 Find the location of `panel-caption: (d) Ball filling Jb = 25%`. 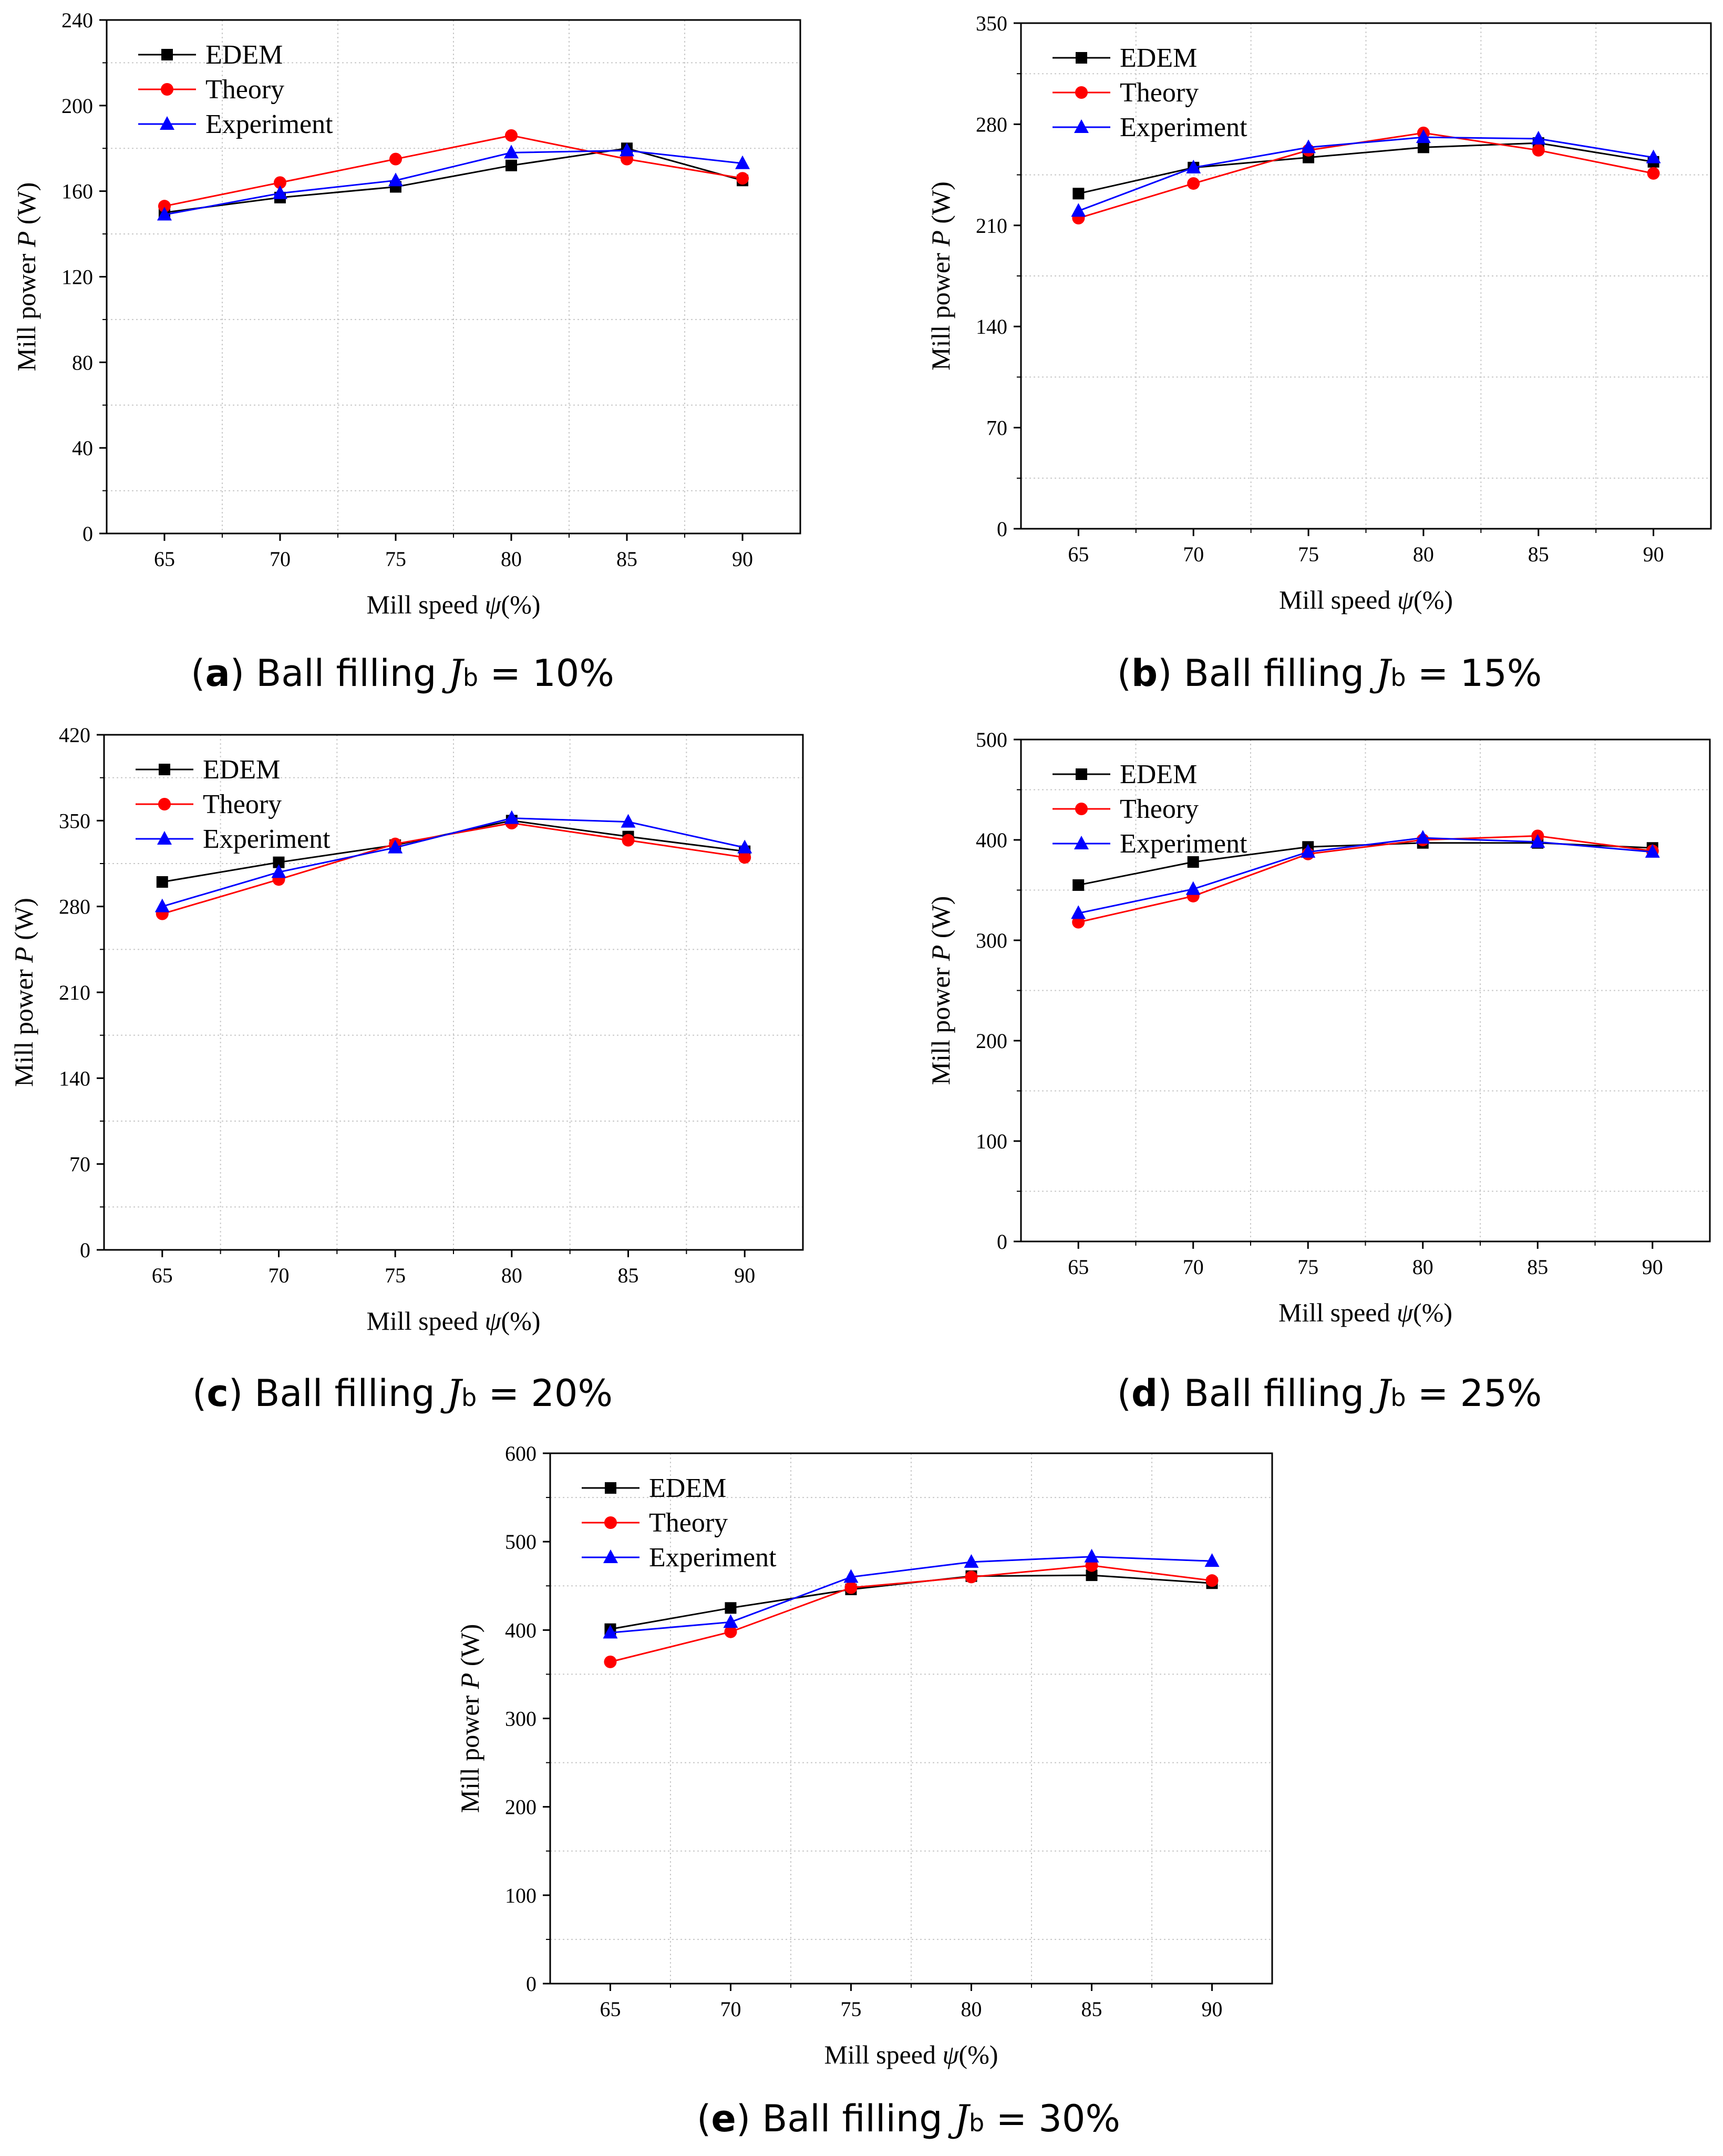

panel-caption: (d) Ball filling Jb = 25% is located at coordinates (1329, 1394).